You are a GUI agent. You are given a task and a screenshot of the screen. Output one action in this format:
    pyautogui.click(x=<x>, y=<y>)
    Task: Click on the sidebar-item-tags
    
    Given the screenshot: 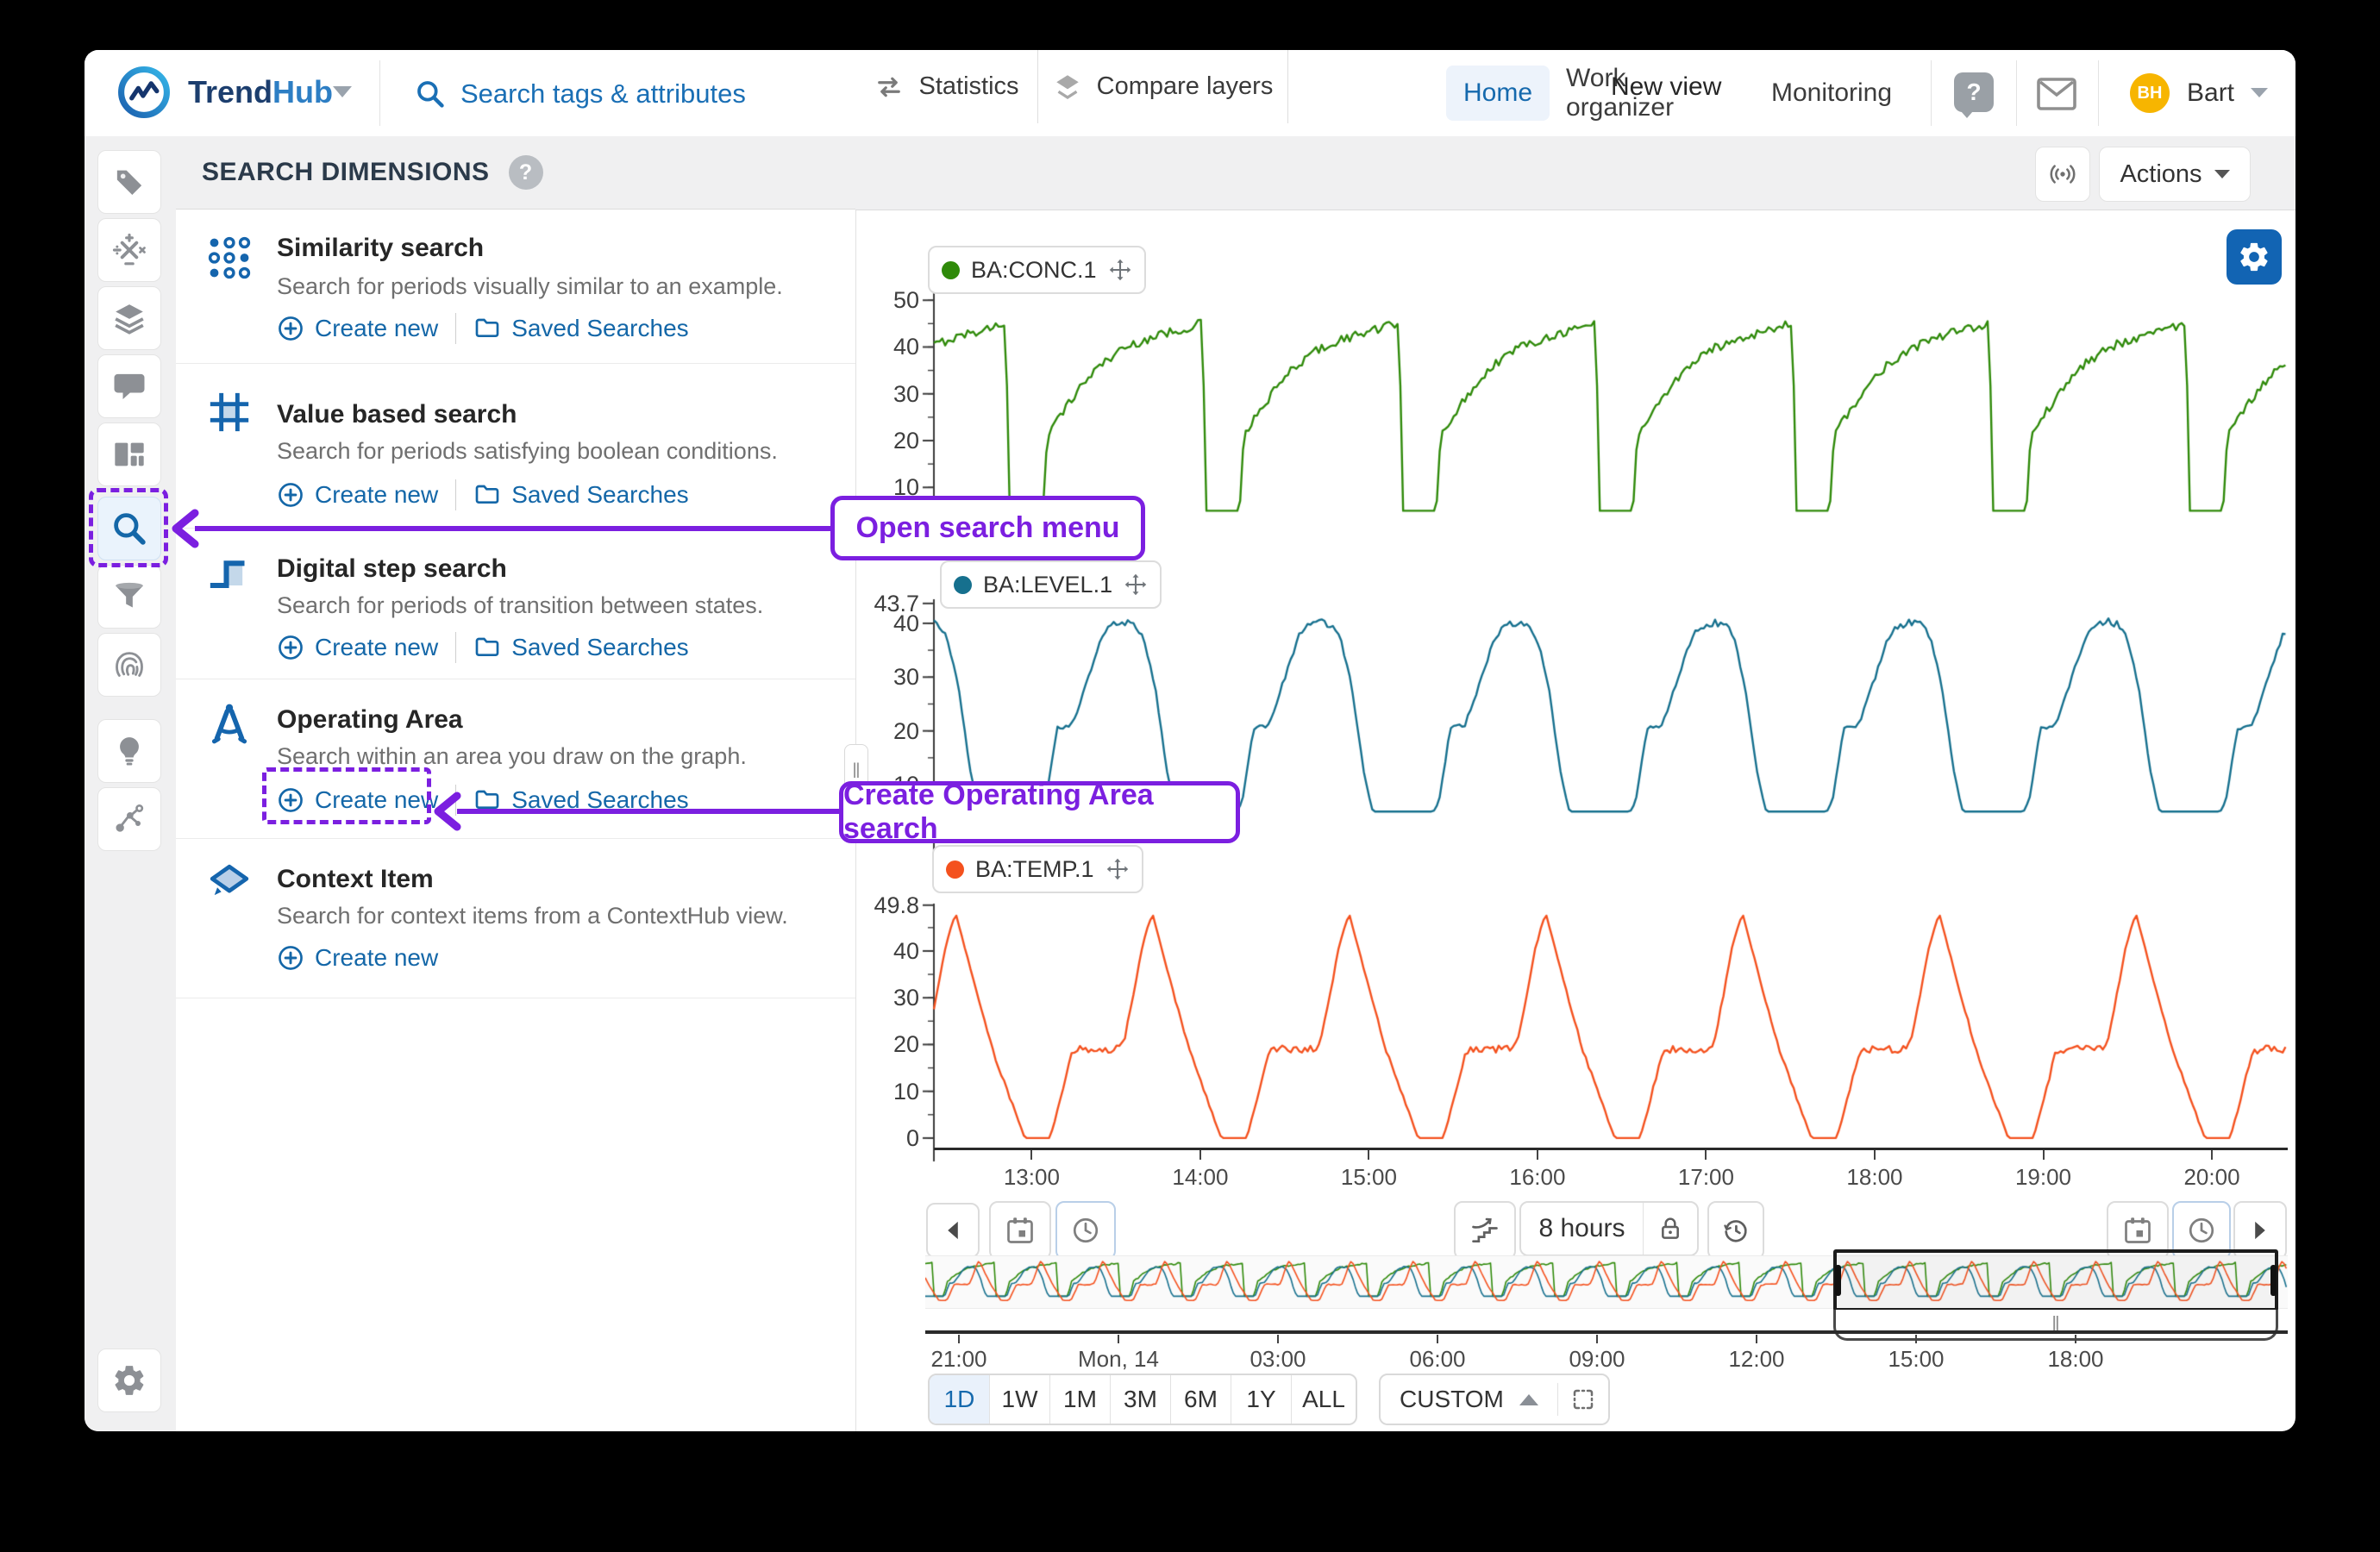 What is the action you would take?
    pyautogui.click(x=129, y=182)
    